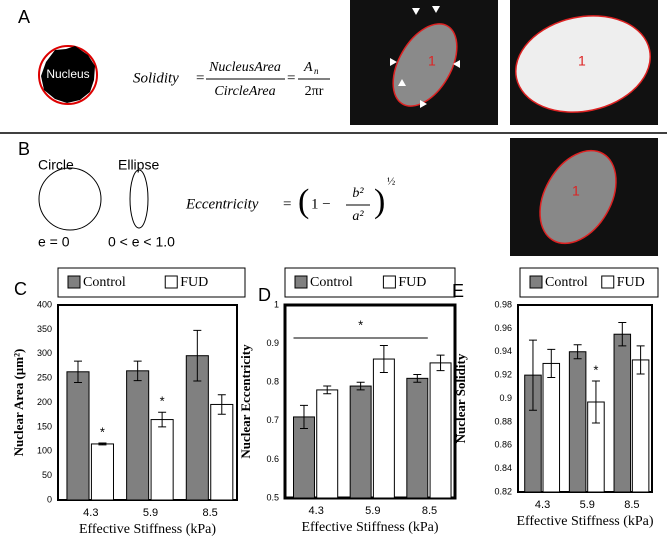 The image size is (667, 540). I want to click on y-tick-label: 0.7, so click(272, 420).